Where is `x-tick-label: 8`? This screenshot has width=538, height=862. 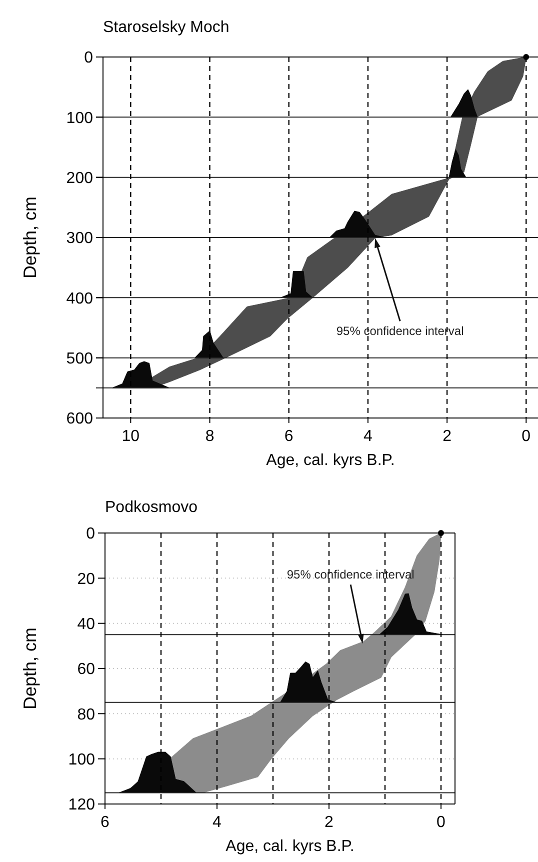
x-tick-label: 8 is located at coordinates (209, 436).